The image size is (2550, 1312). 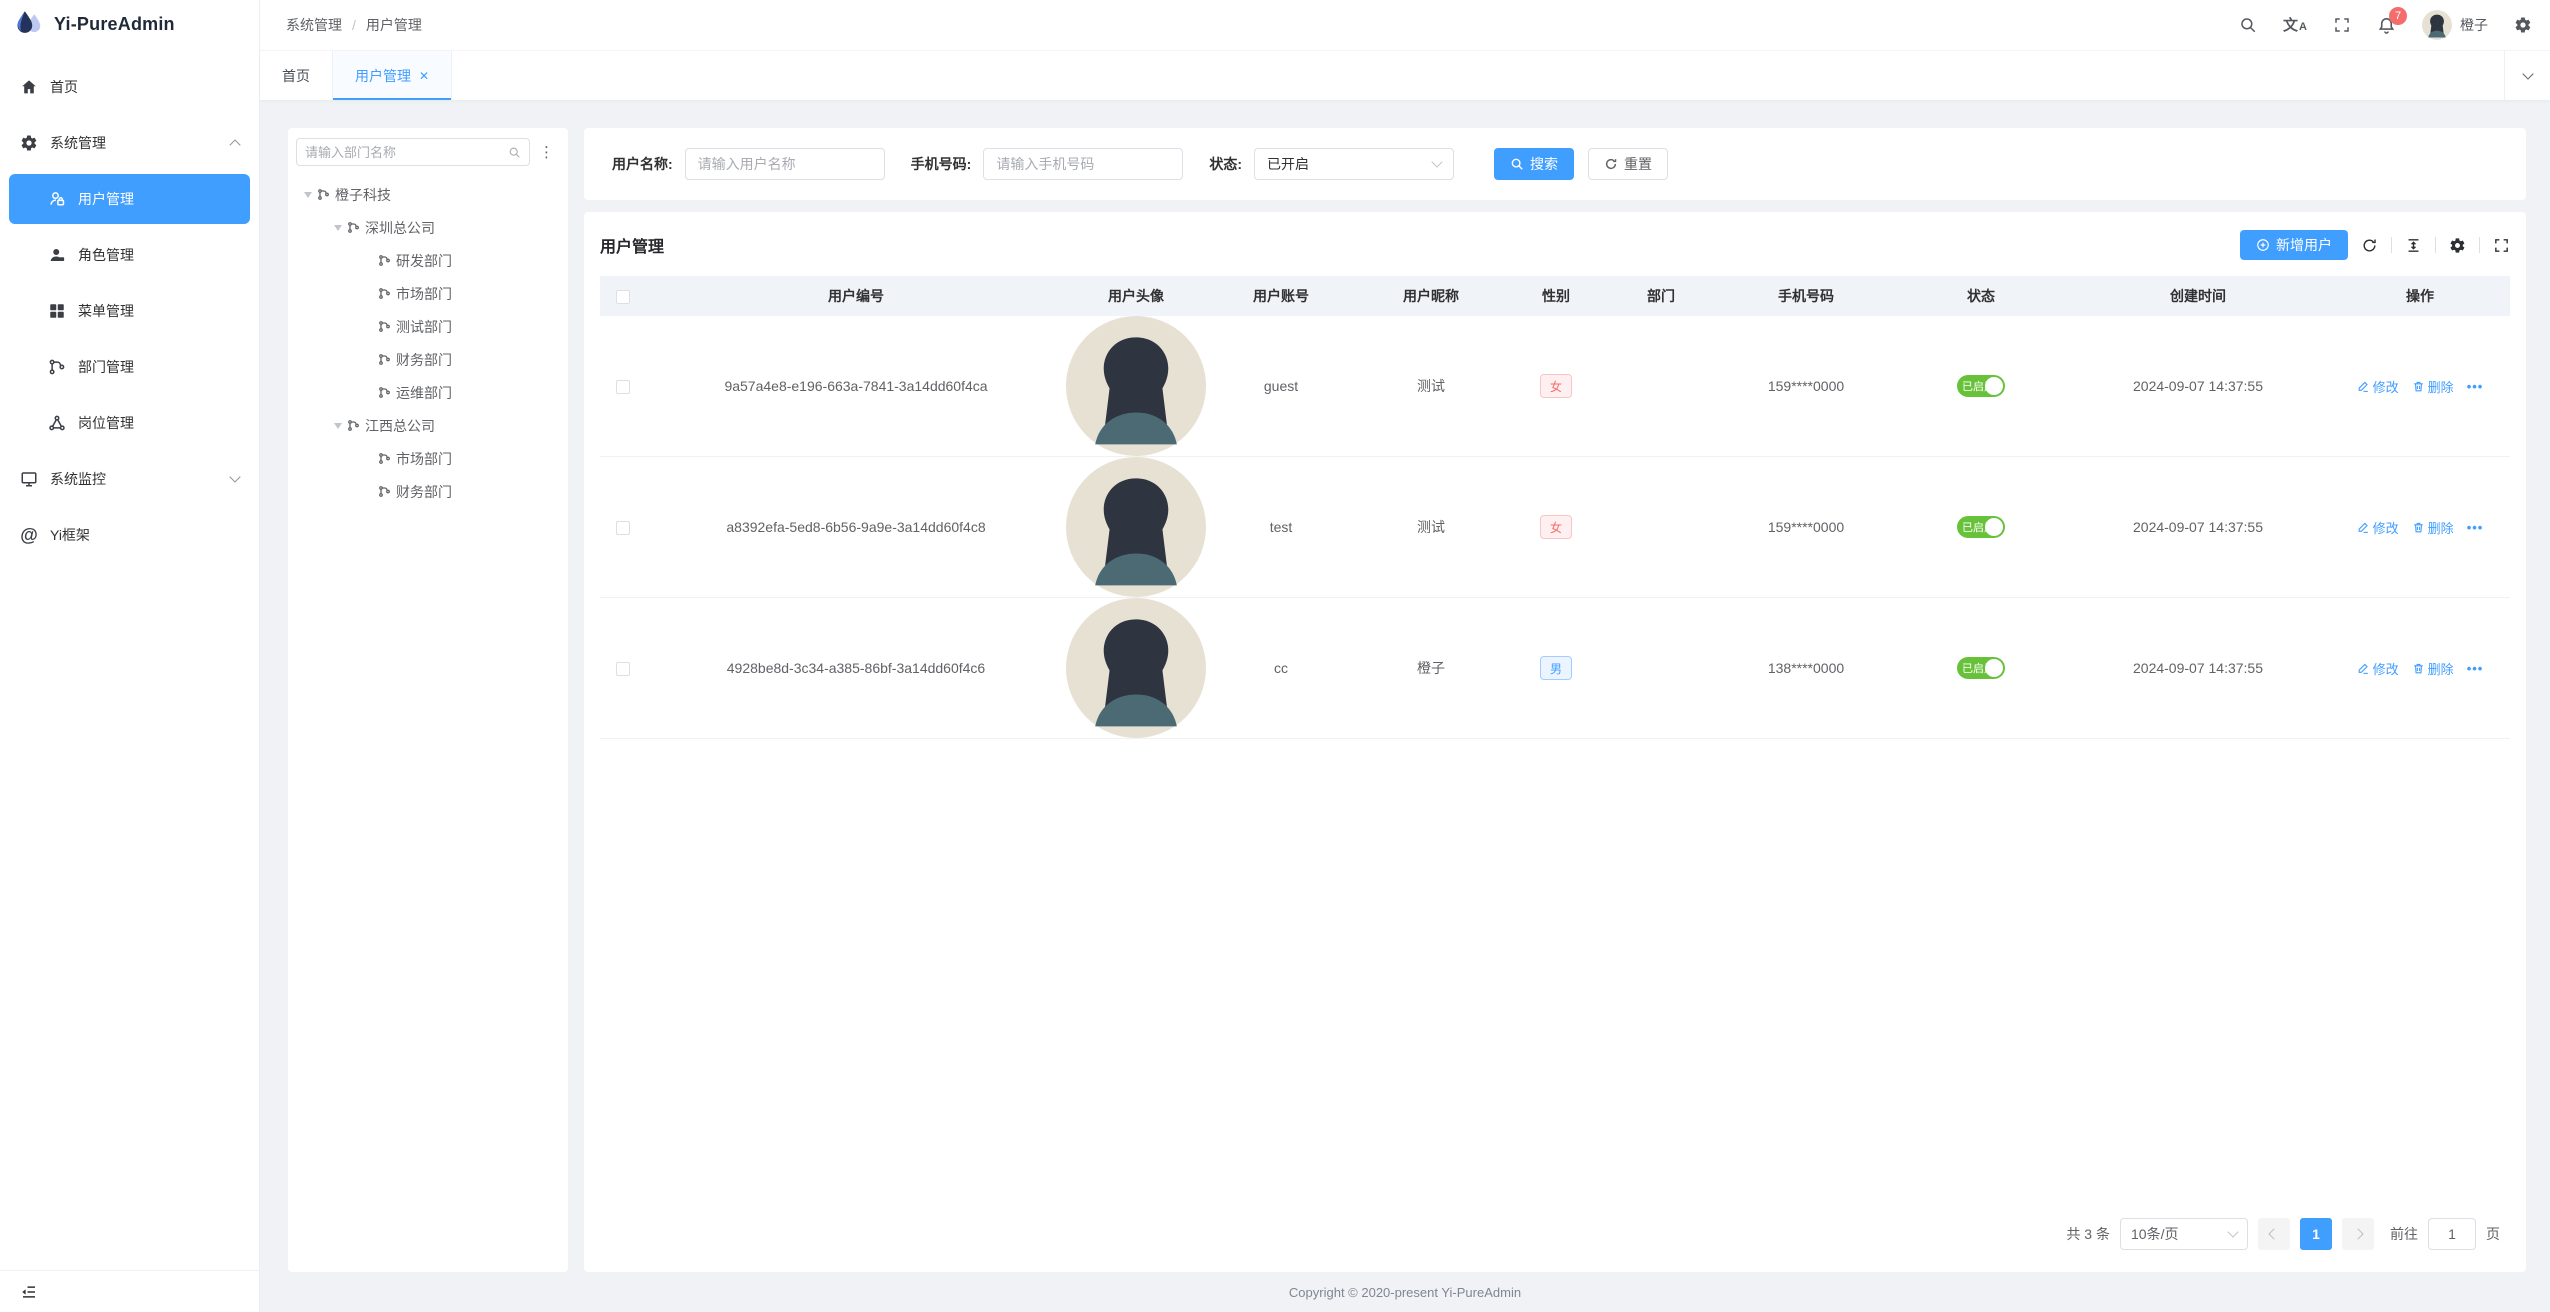 What do you see at coordinates (428, 260) in the screenshot?
I see `tree-node: 研发部门` at bounding box center [428, 260].